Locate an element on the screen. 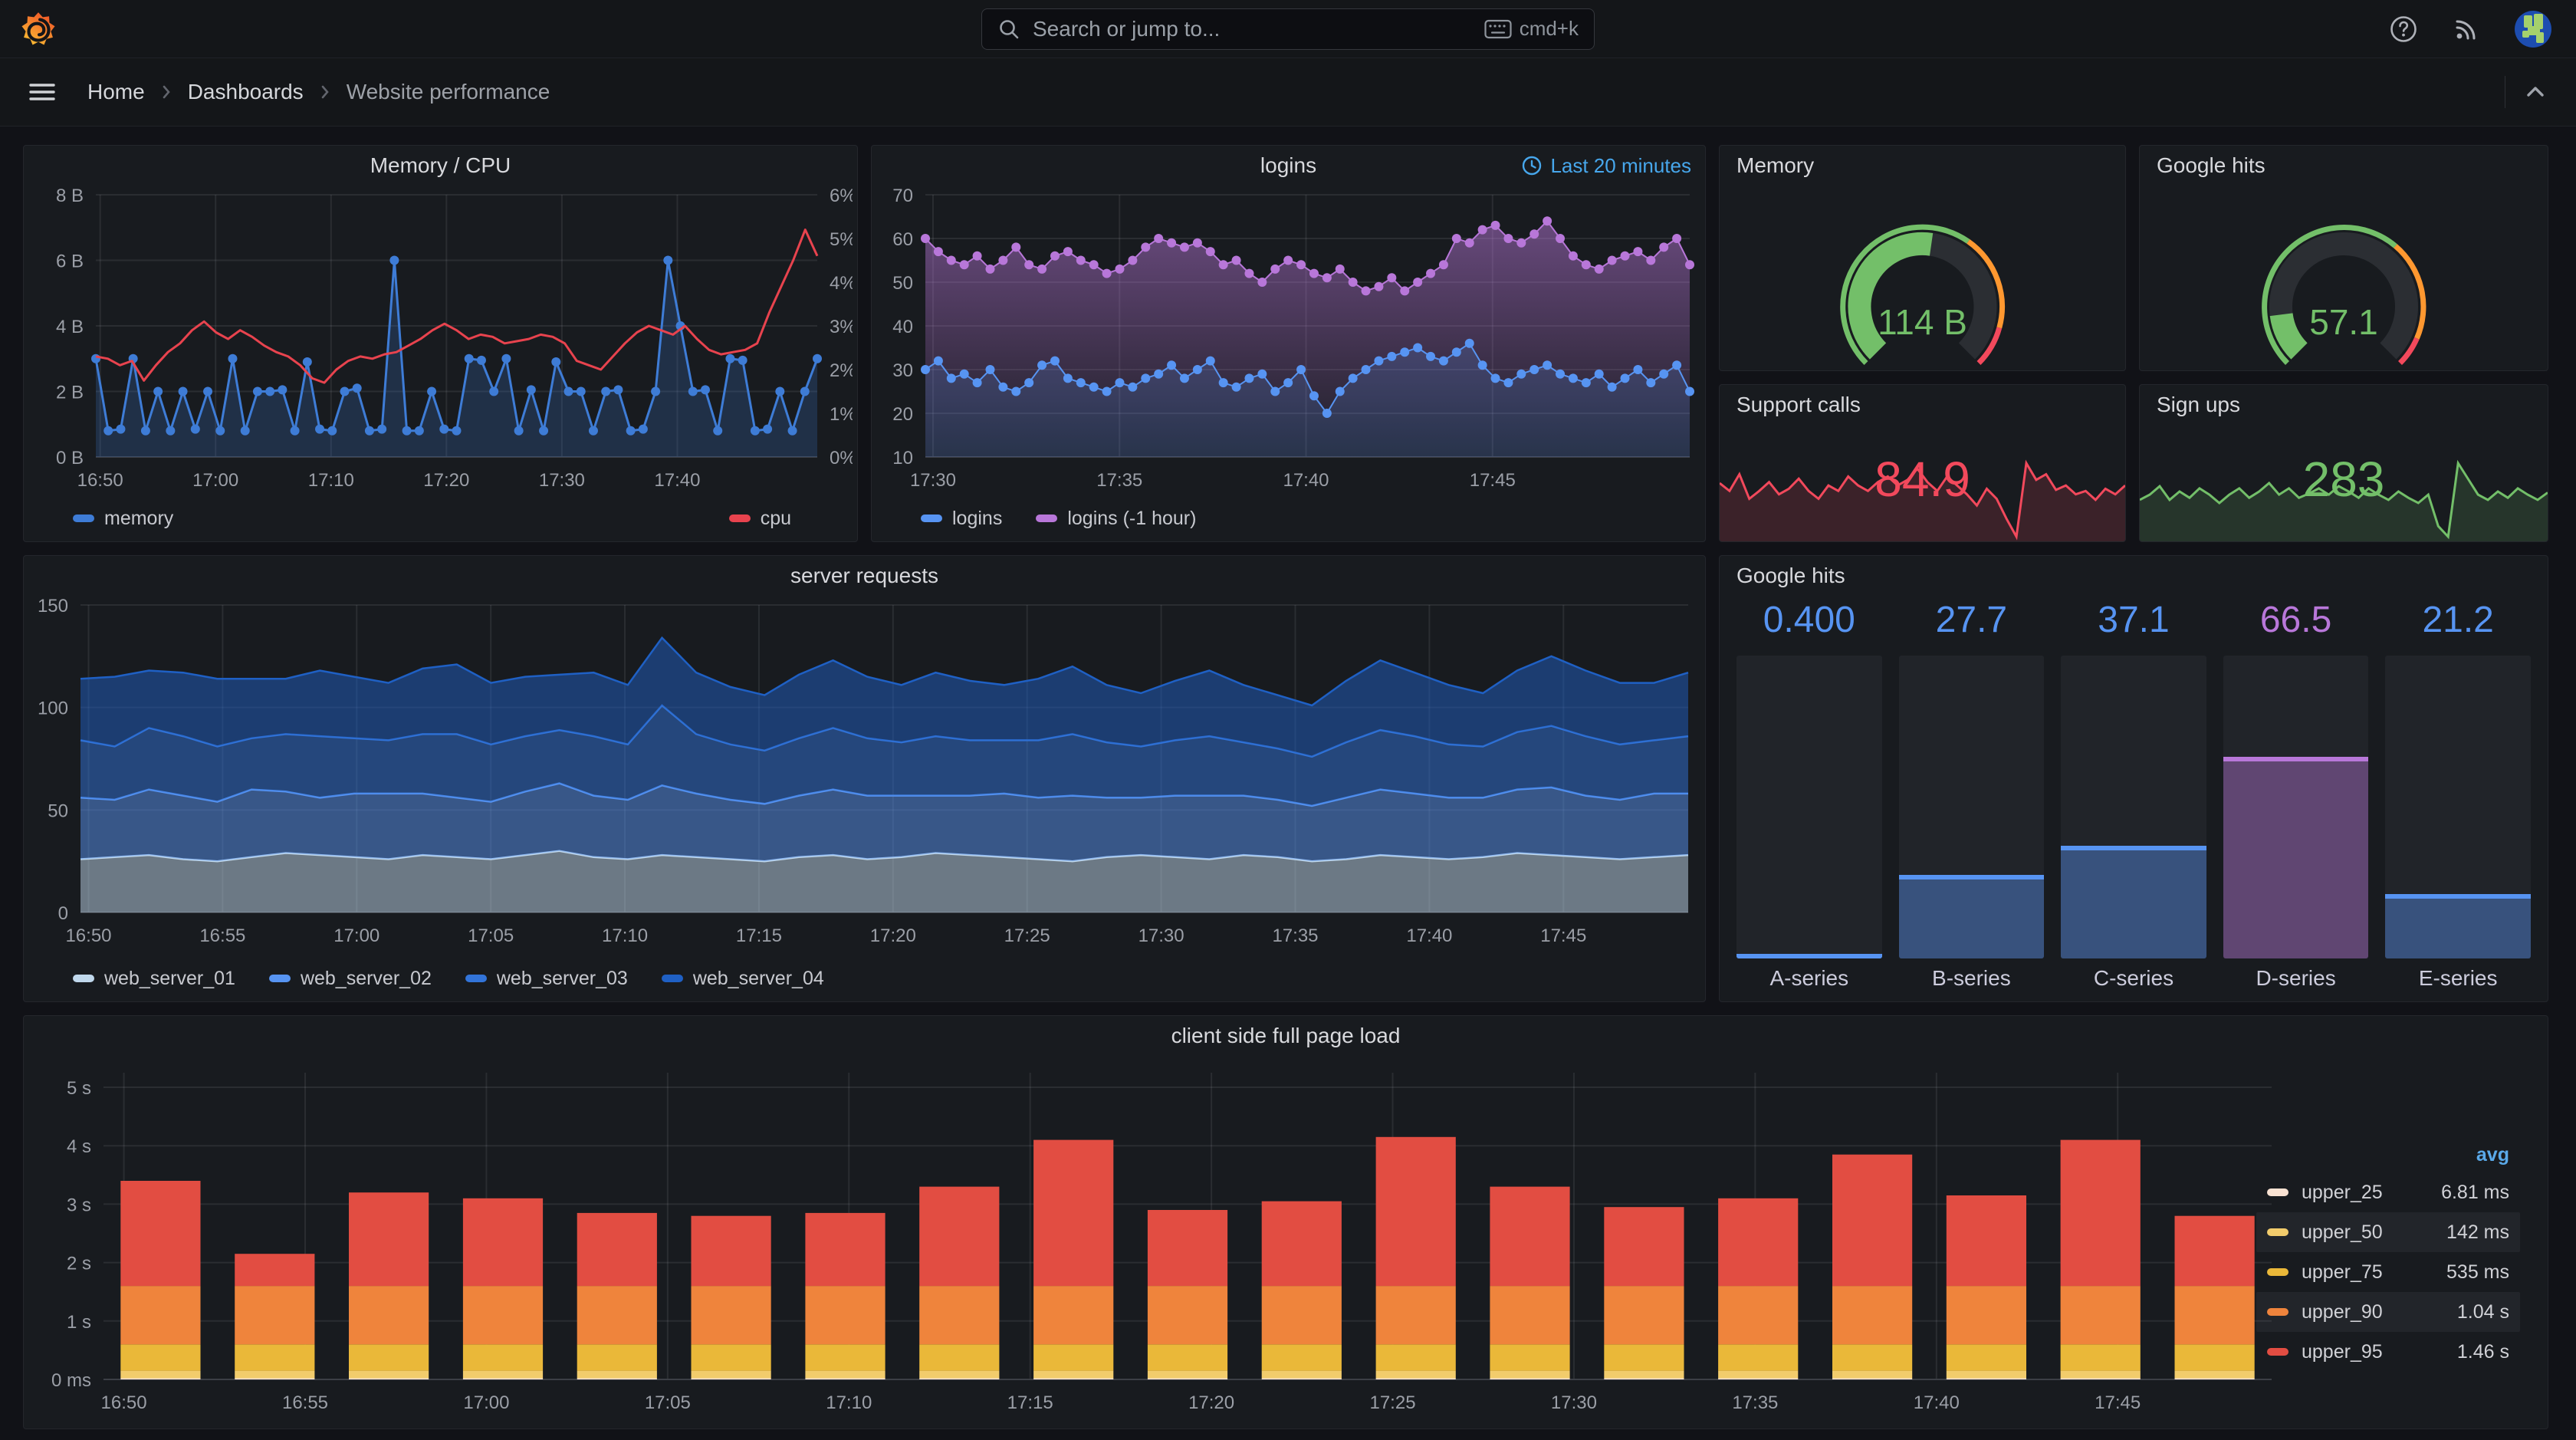  grafana-flame-icon is located at coordinates (38, 28).